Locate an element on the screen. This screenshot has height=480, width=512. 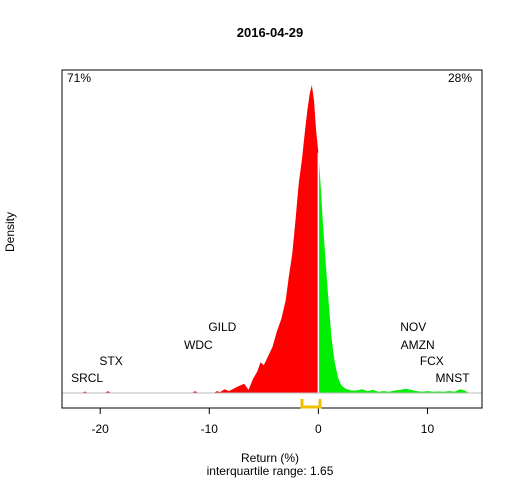
ticker-label-mnst: MNST is located at coordinates (453, 378).